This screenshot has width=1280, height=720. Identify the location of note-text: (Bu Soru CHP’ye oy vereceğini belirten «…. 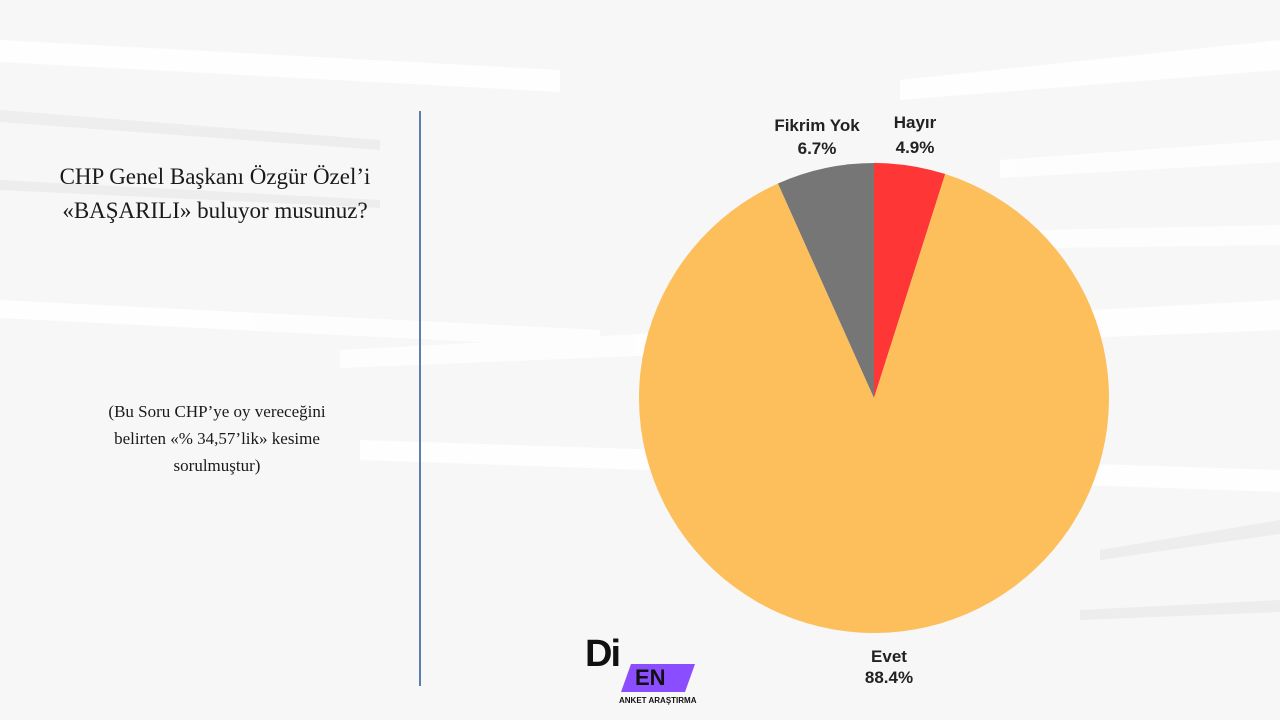
(217, 438).